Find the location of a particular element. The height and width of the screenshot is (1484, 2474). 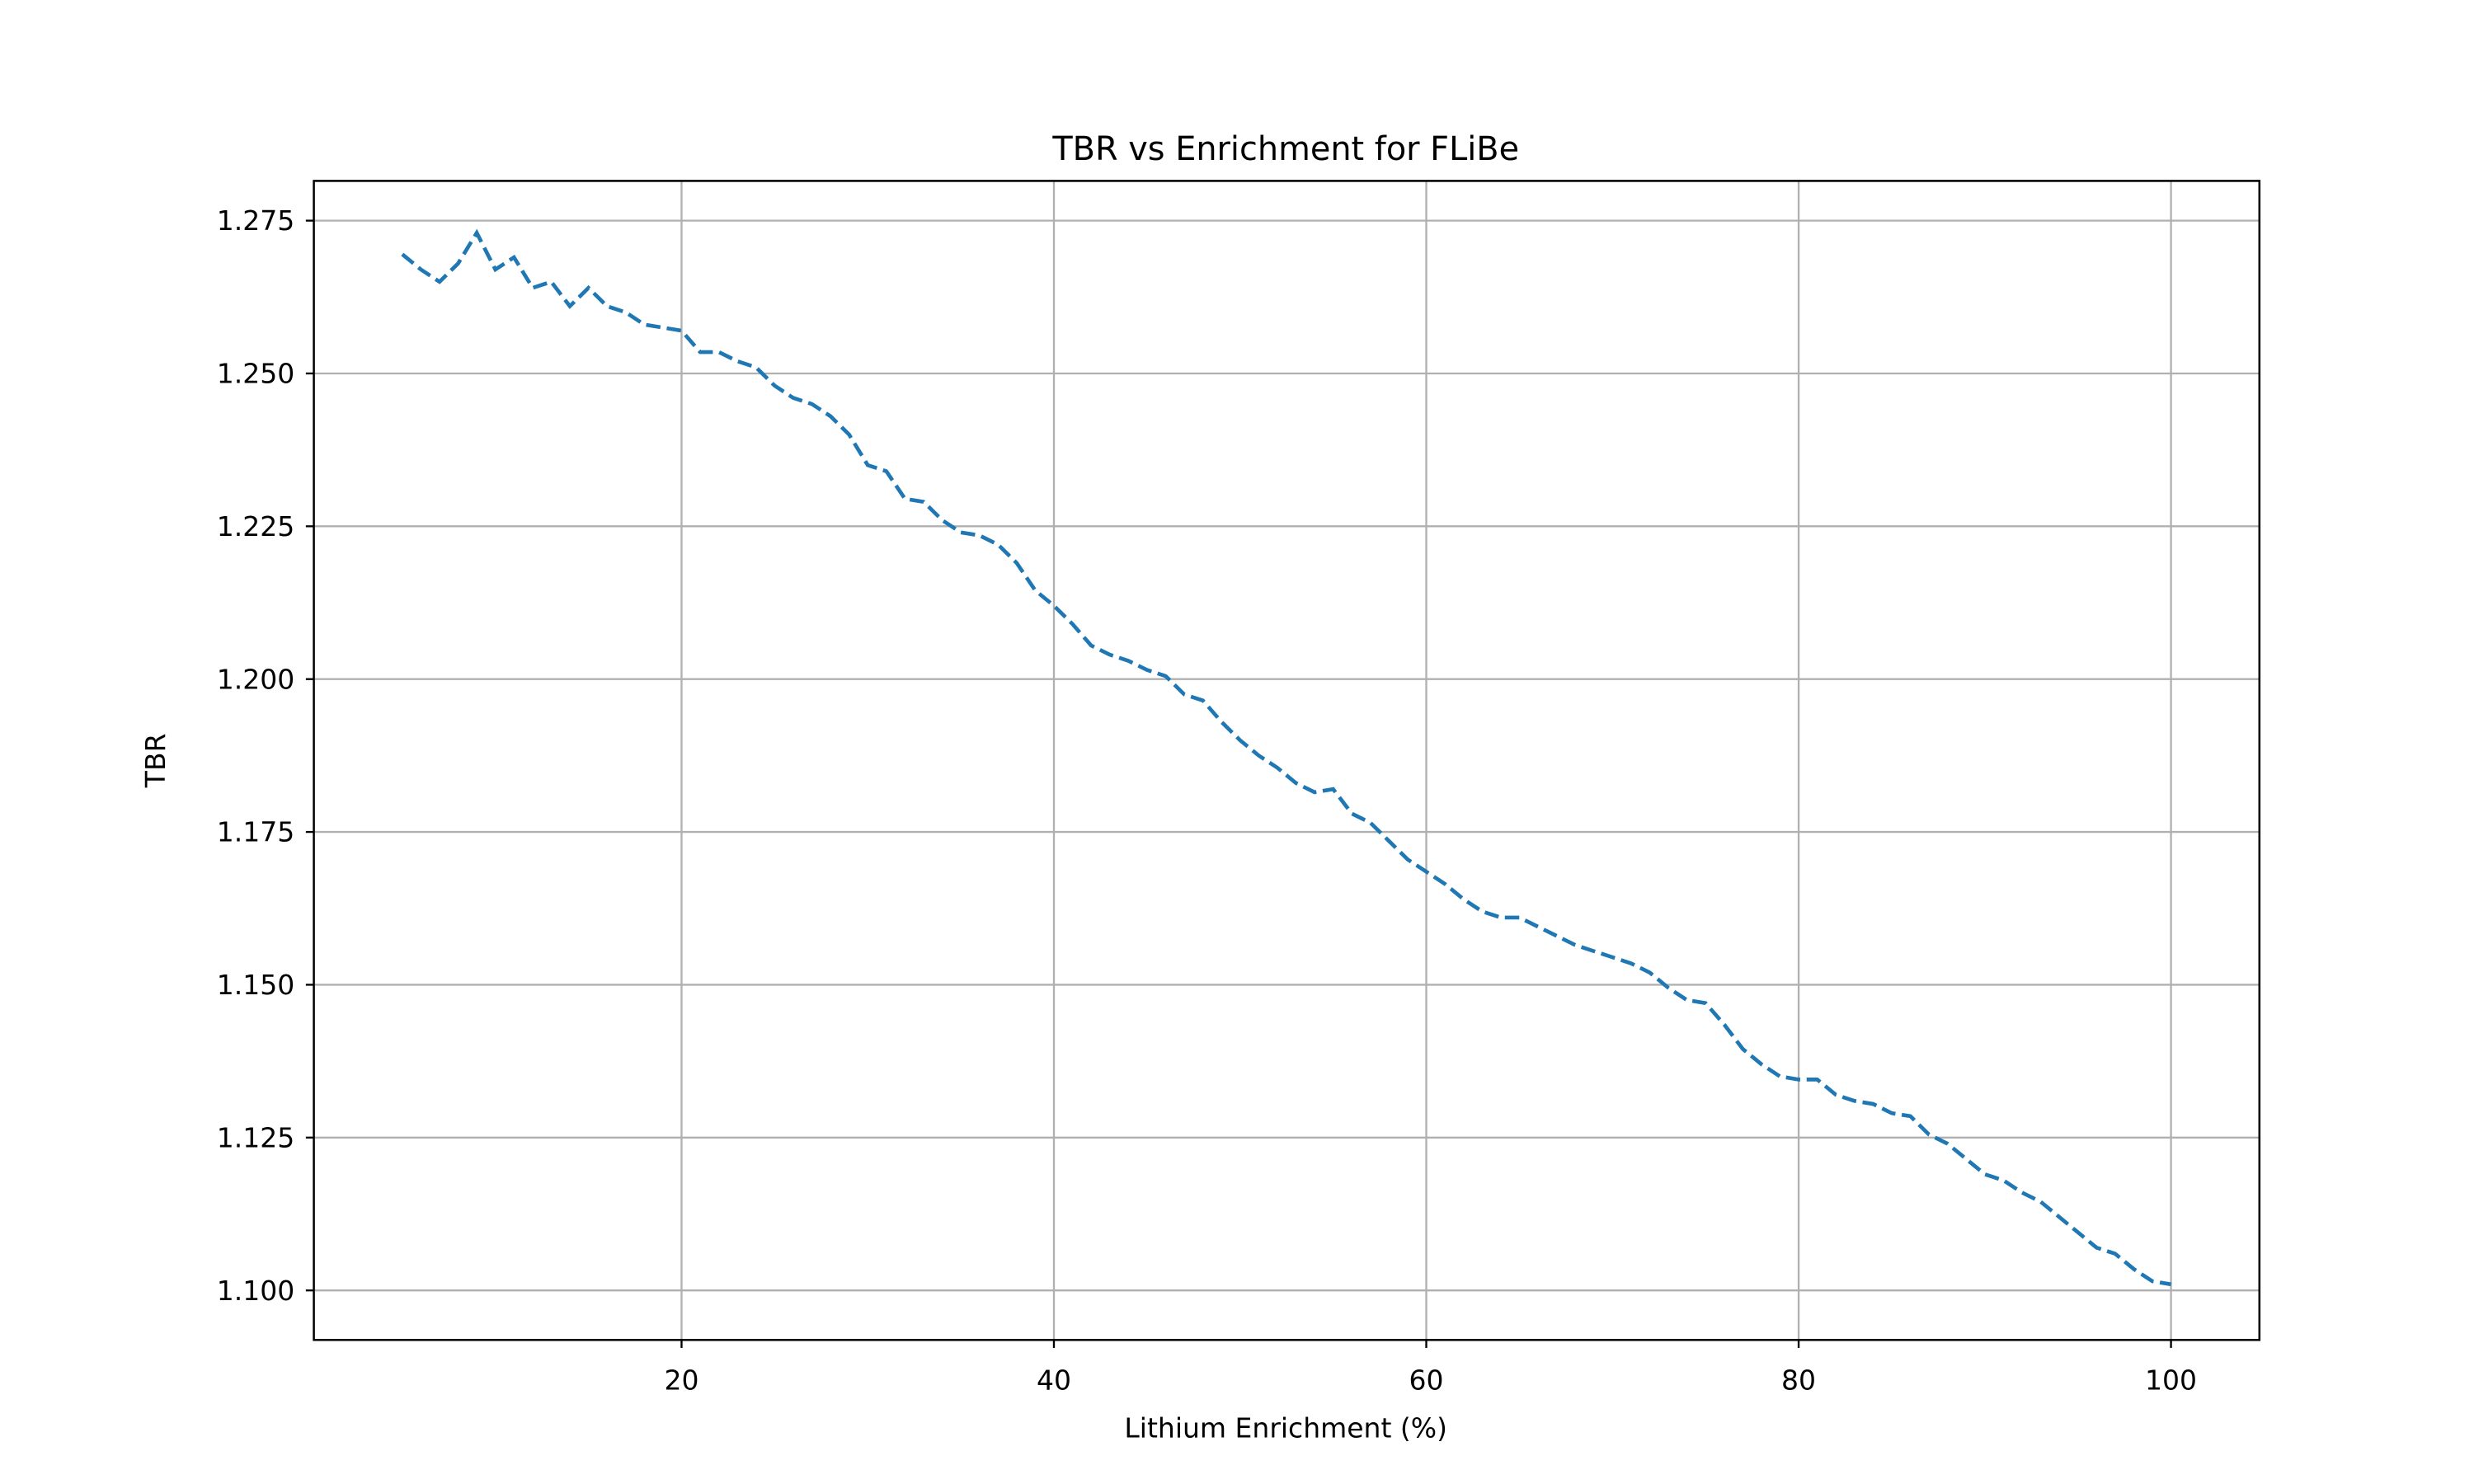

y-tick-label: 1.125 is located at coordinates (255, 1137).